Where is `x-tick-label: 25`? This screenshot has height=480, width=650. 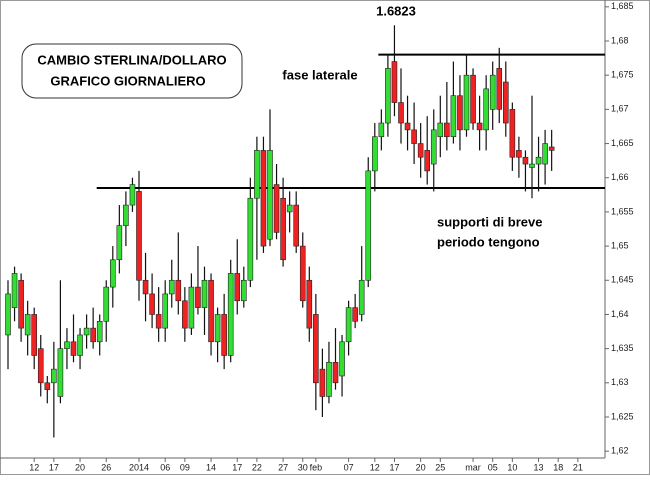
x-tick-label: 25 is located at coordinates (440, 467).